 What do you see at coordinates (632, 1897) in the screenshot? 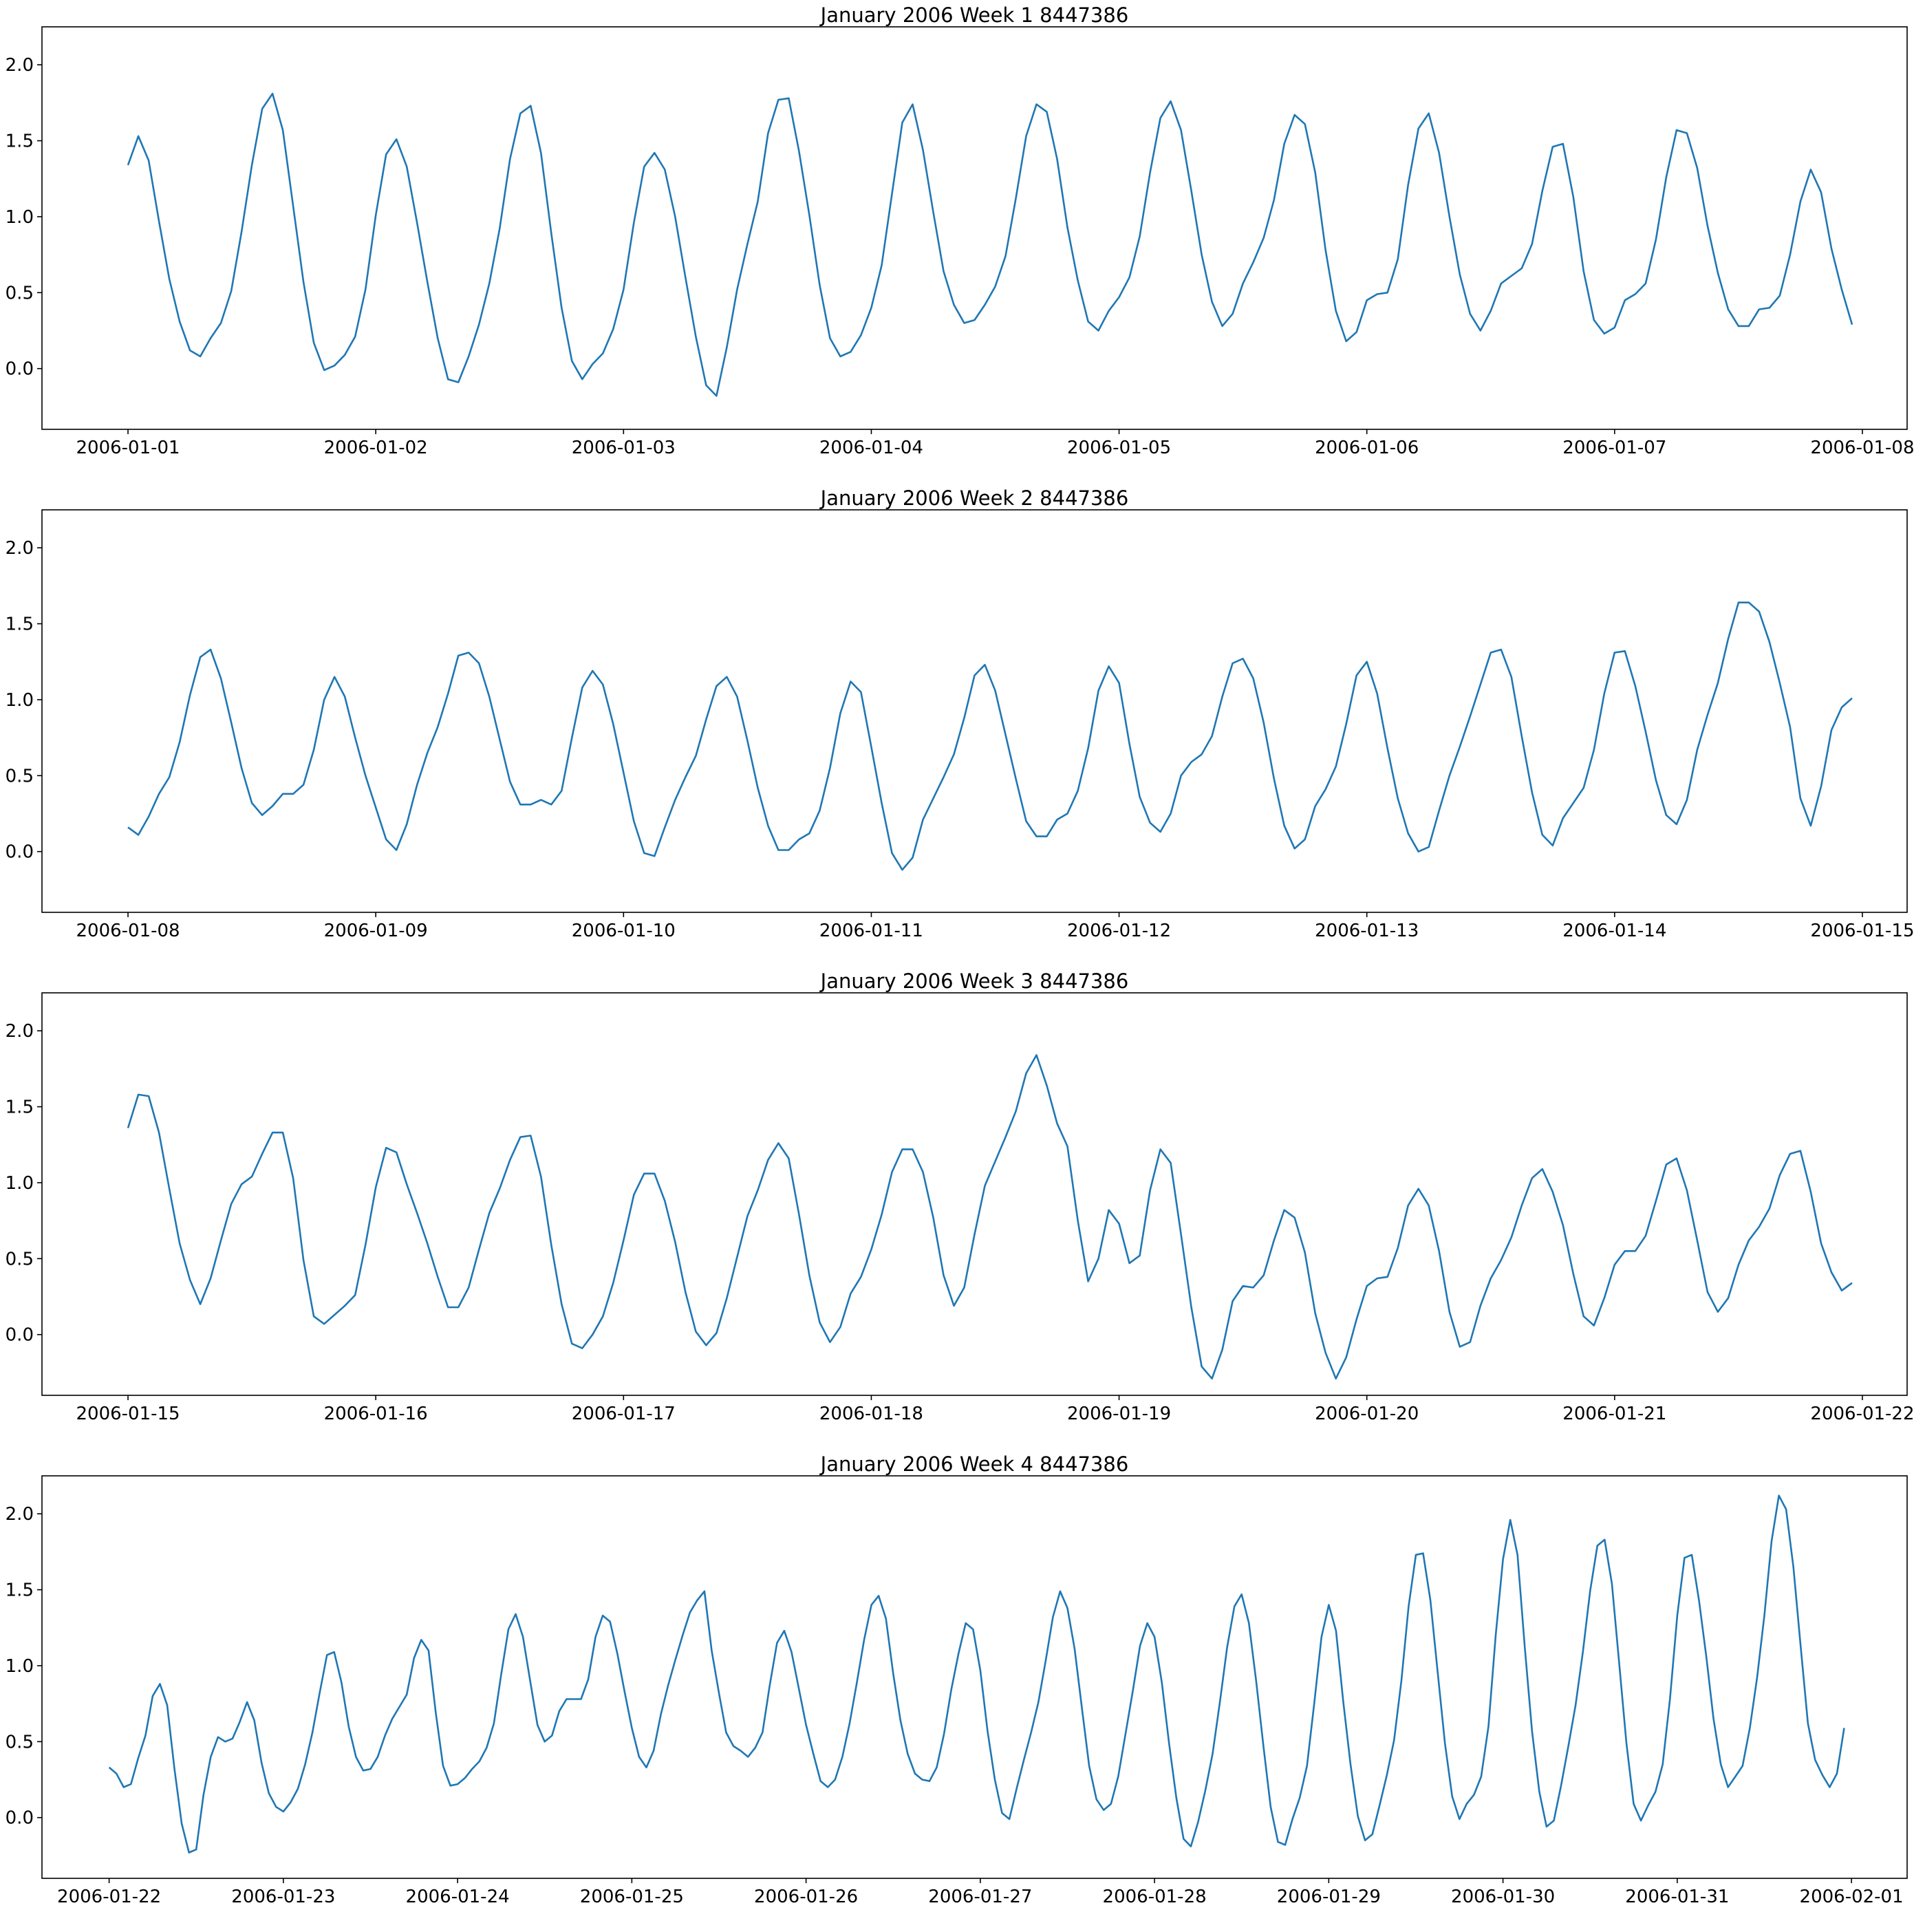
I see `x-tick-label: 2006-01-25` at bounding box center [632, 1897].